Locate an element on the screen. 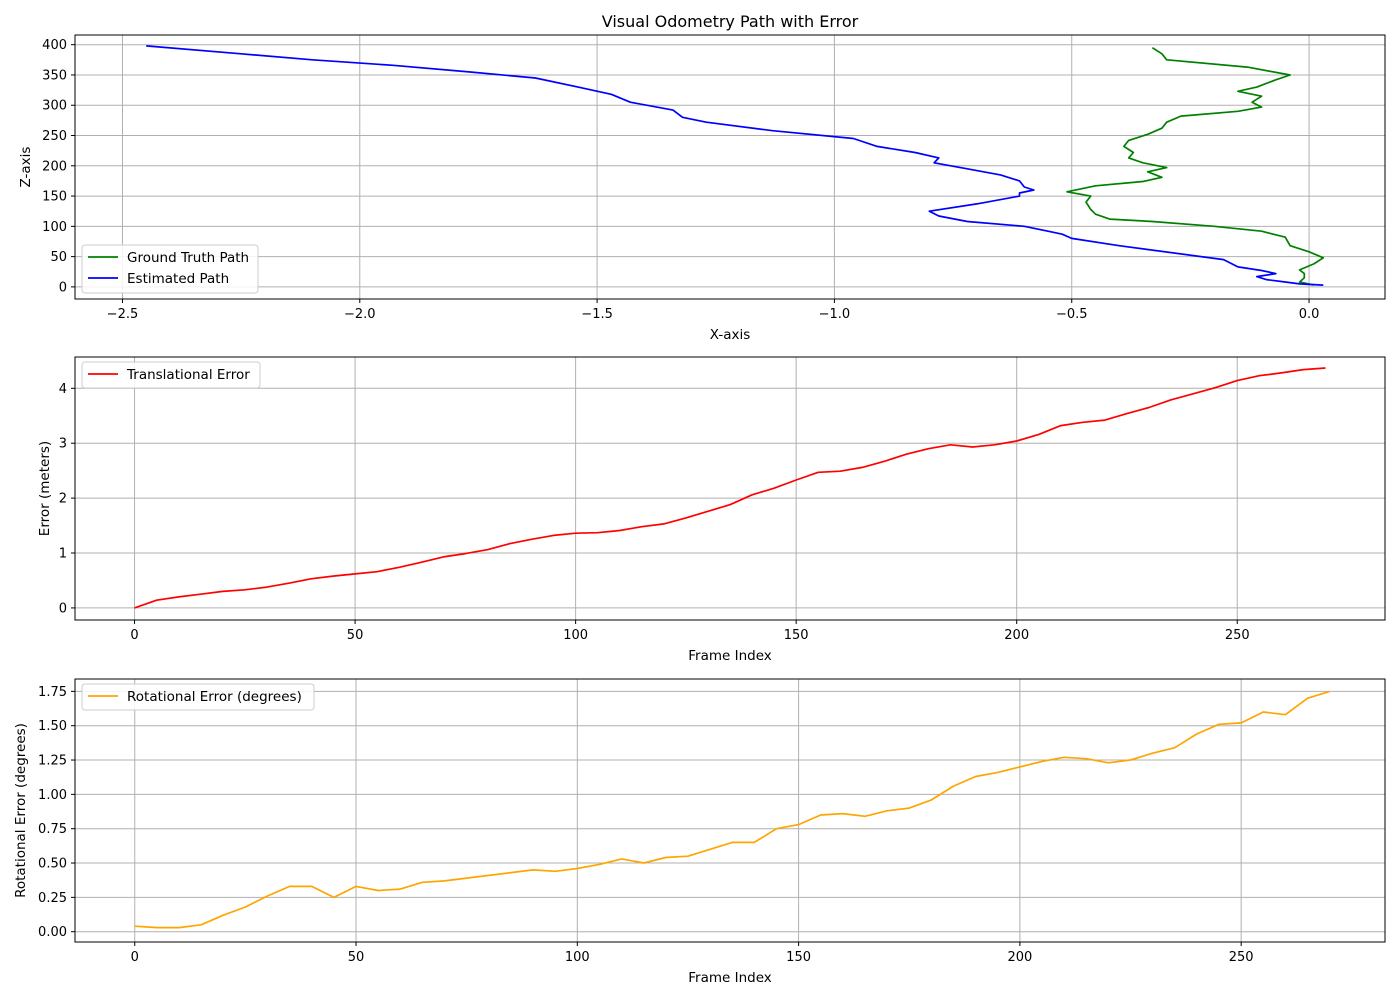 This screenshot has width=1400, height=1000. x-axis-label: X-axis is located at coordinates (730, 335).